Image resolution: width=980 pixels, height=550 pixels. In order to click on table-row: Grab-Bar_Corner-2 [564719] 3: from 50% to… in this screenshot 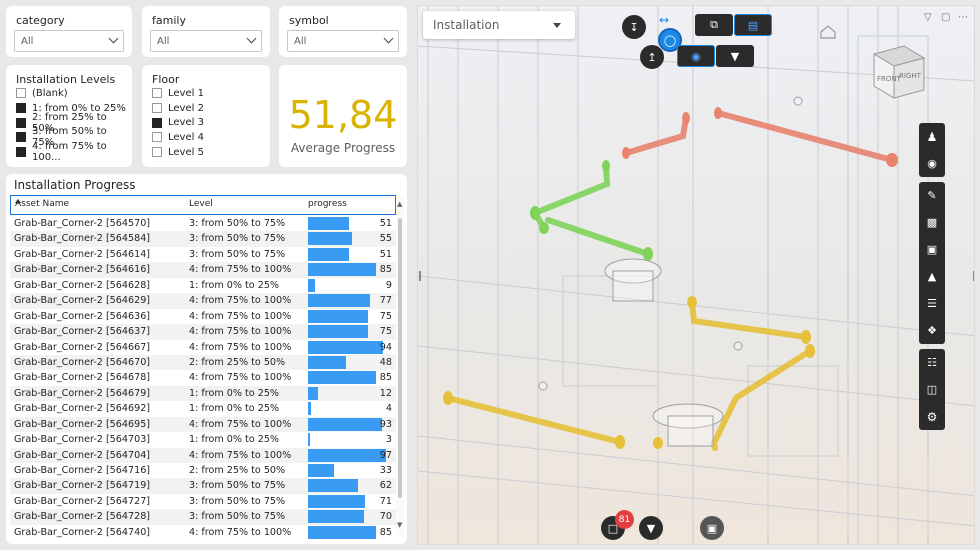, I will do `click(203, 486)`.